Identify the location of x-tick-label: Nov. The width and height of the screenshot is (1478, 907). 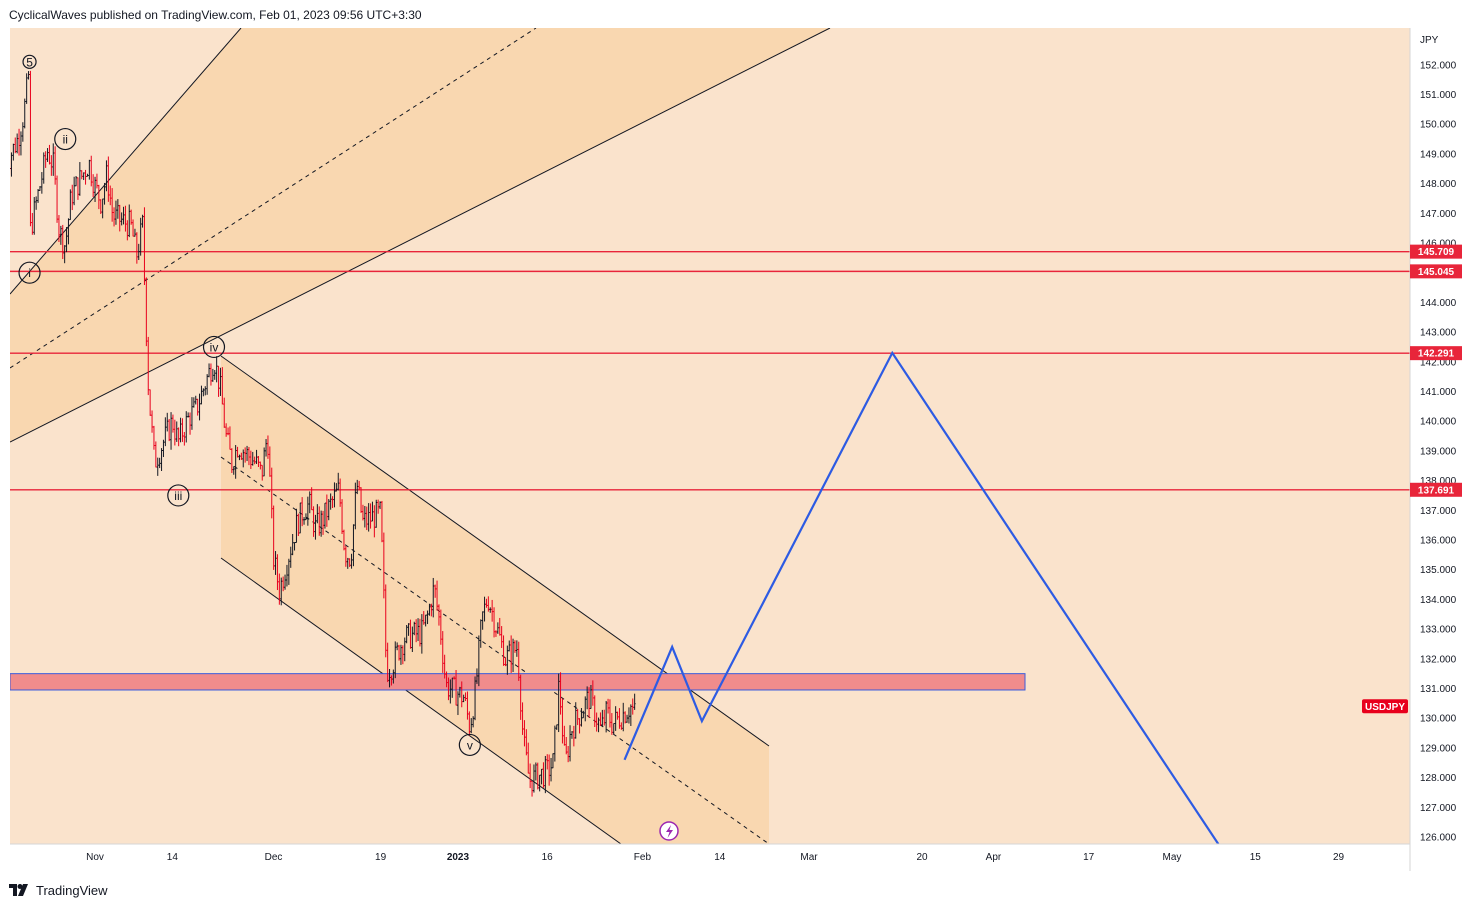
(95, 857).